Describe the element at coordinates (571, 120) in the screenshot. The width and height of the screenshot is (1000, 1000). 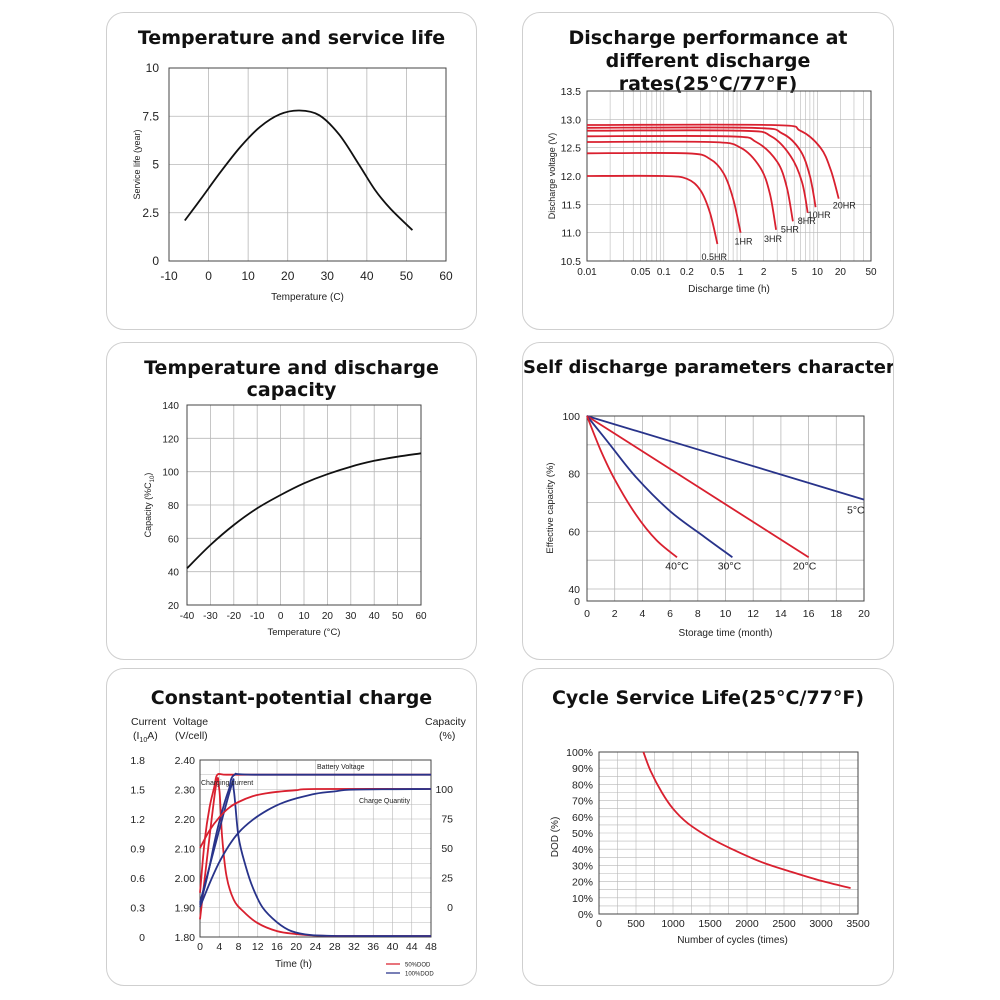
I see `y-tick-label: 13.0` at that location.